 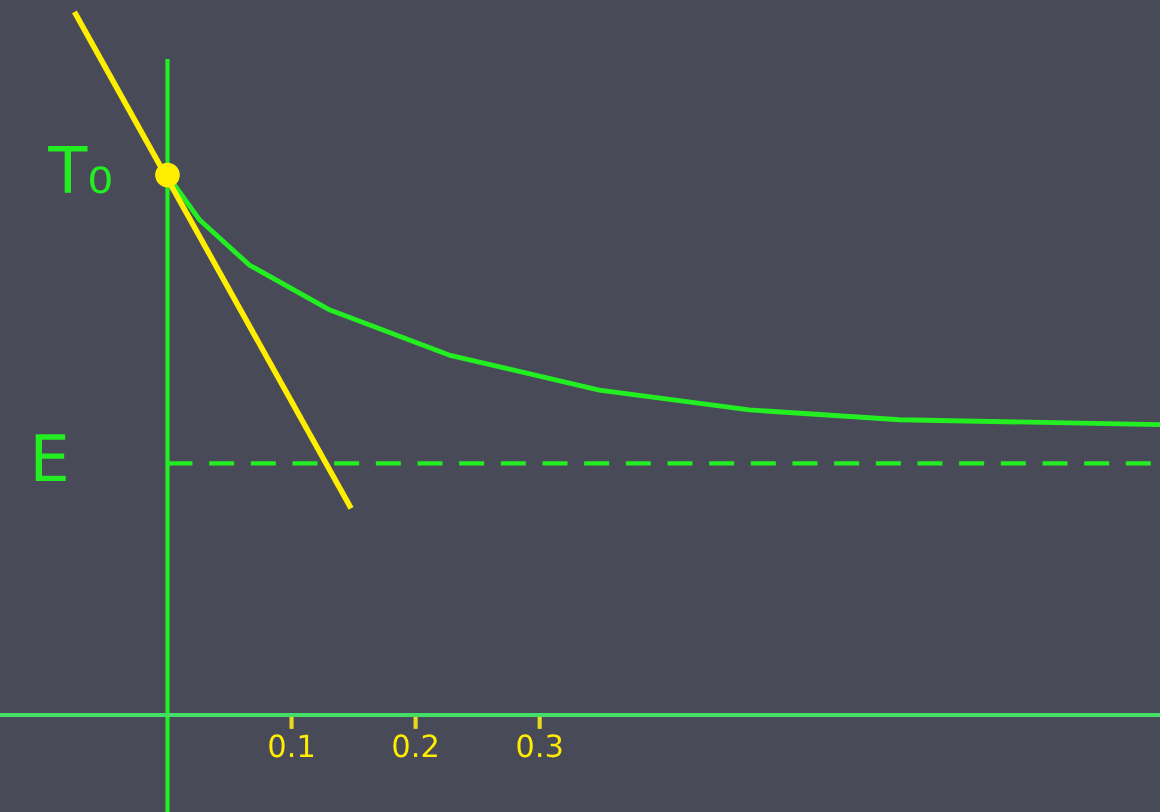 What do you see at coordinates (291, 746) in the screenshot?
I see `x-tick-label: 0.1` at bounding box center [291, 746].